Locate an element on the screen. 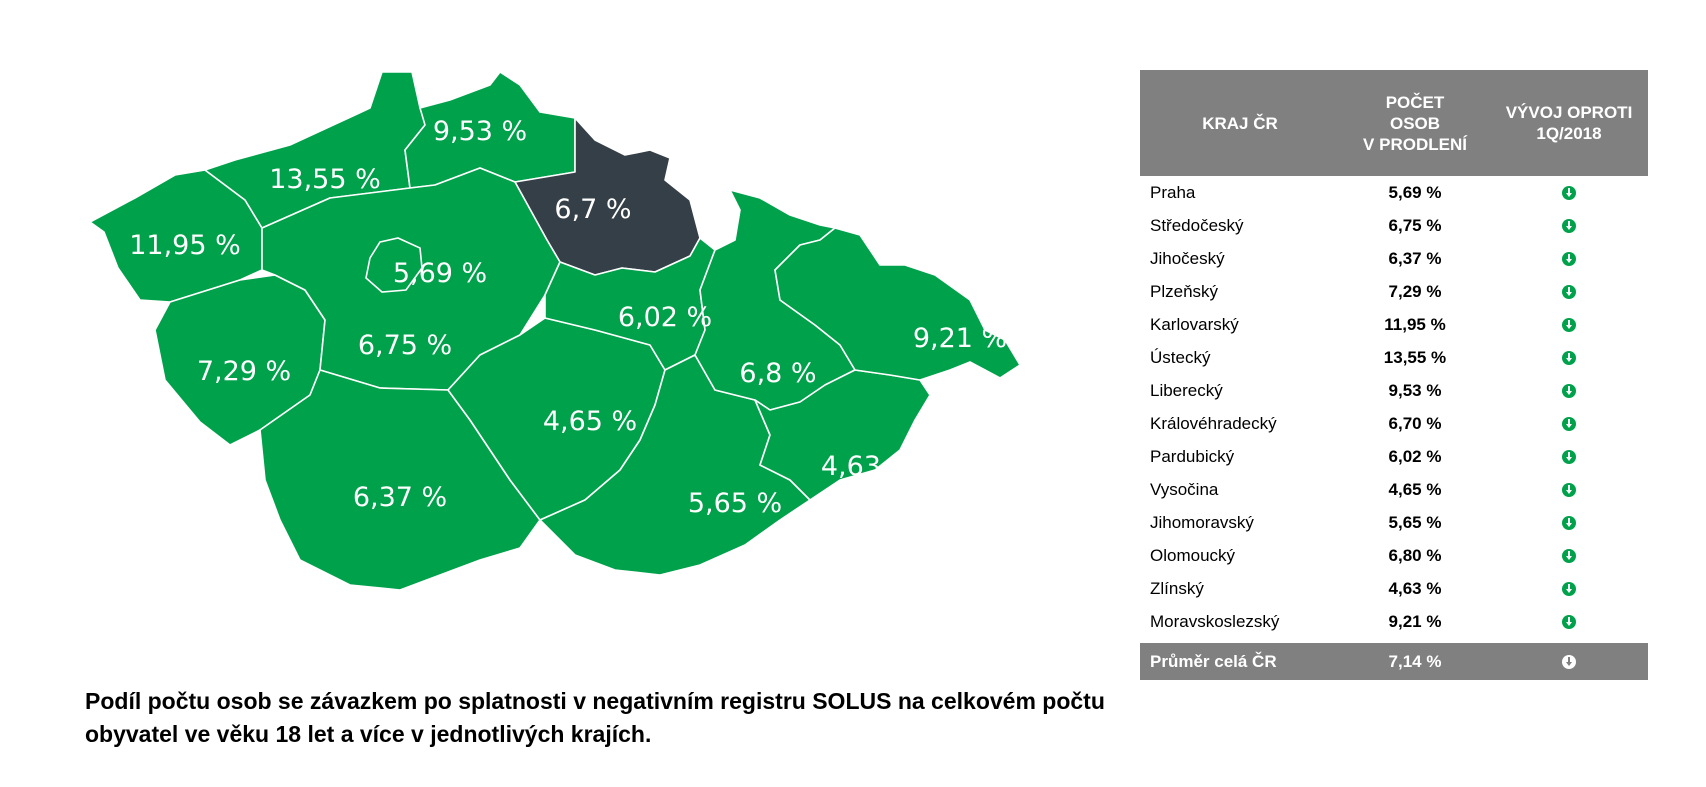 This screenshot has height=787, width=1706. row-name: Vysočina is located at coordinates (1184, 489).